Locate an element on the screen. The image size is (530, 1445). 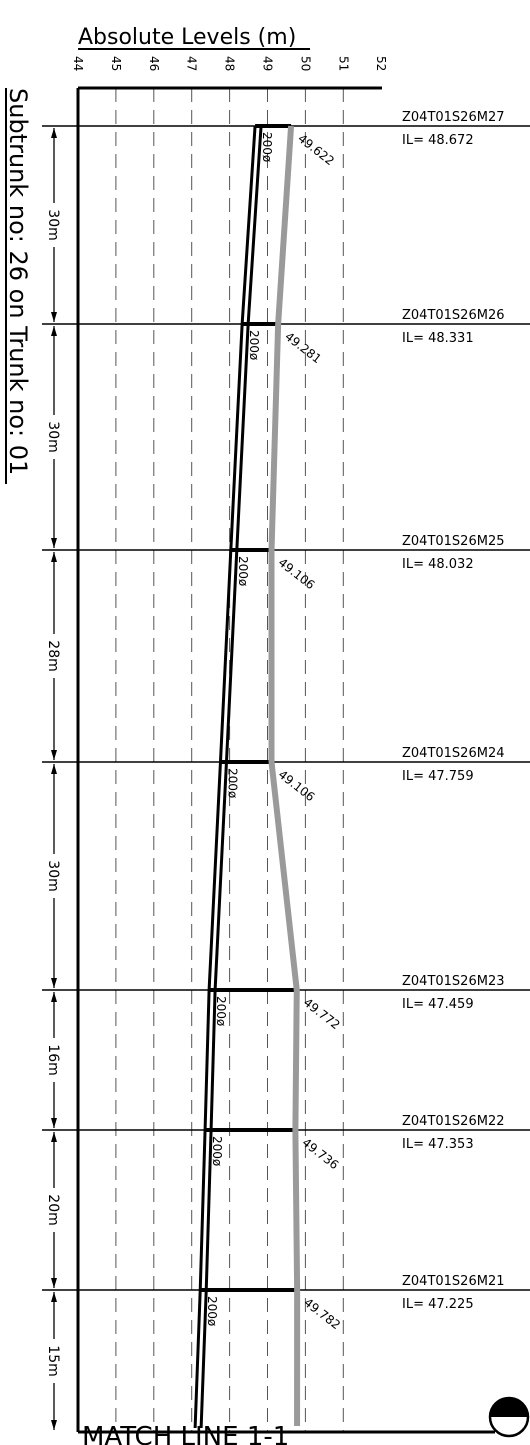
invert-level-label: IL= 47.759 is located at coordinates (438, 776).